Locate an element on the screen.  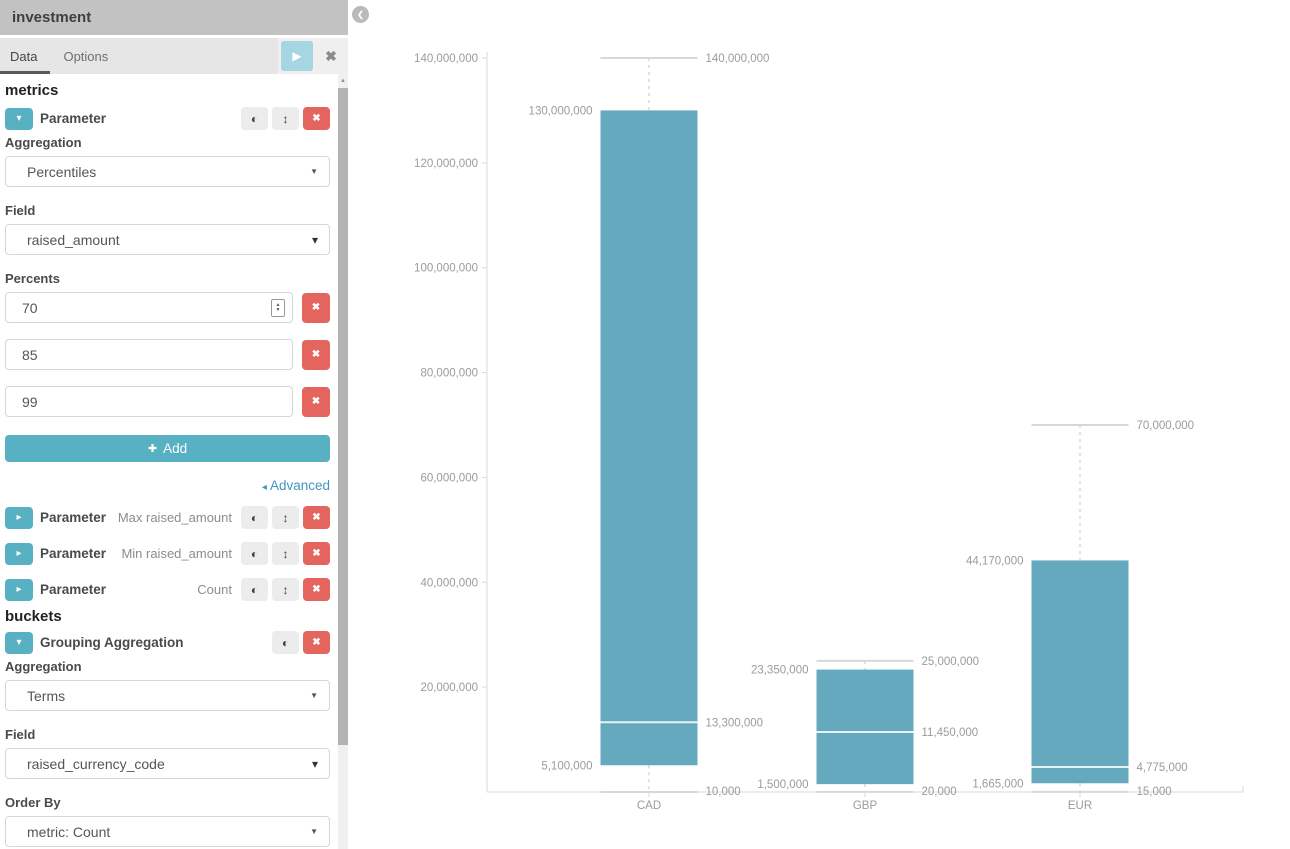
metric-parameter-desc: Count is located at coordinates (214, 589).